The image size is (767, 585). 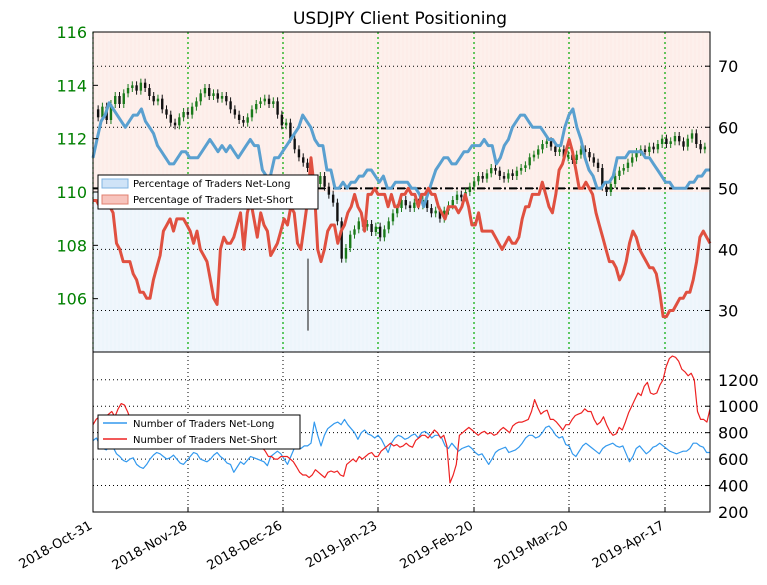 I want to click on legend-label-count-short: Number of Traders Net-Short, so click(x=205, y=440).